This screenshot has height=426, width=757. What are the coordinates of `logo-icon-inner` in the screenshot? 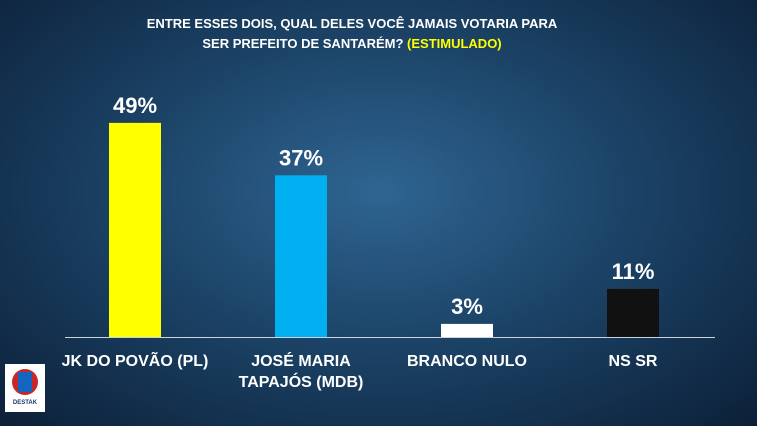 It's located at (25, 382).